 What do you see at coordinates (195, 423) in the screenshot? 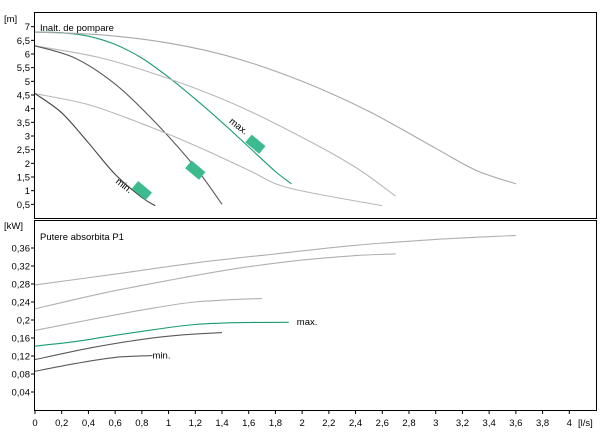
I see `x-tick-label: 1,2` at bounding box center [195, 423].